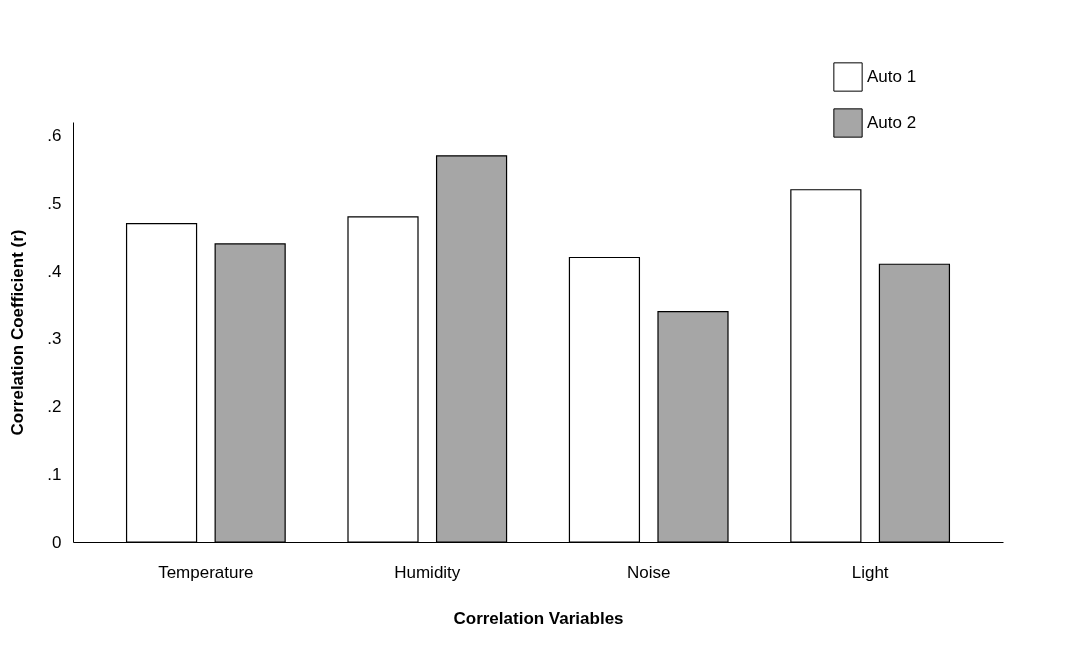 The height and width of the screenshot is (652, 1073). What do you see at coordinates (57, 542) in the screenshot?
I see `y-tick-label: 0` at bounding box center [57, 542].